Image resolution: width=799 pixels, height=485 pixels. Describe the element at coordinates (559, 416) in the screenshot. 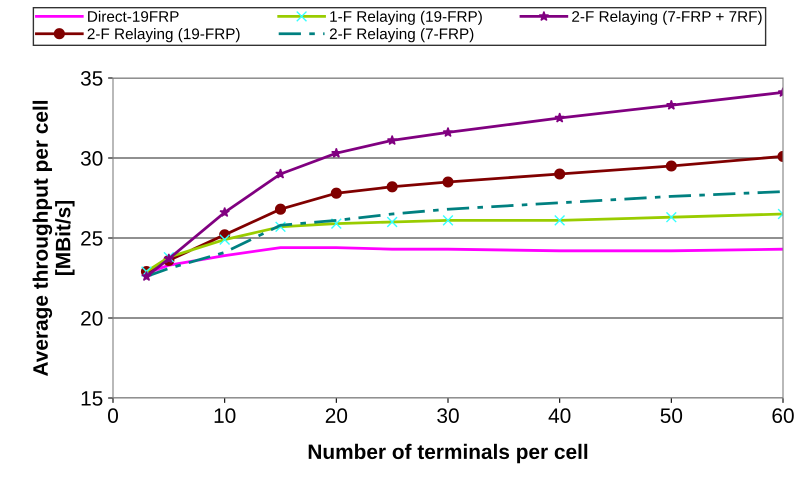

I see `x-tick-label: 40` at that location.